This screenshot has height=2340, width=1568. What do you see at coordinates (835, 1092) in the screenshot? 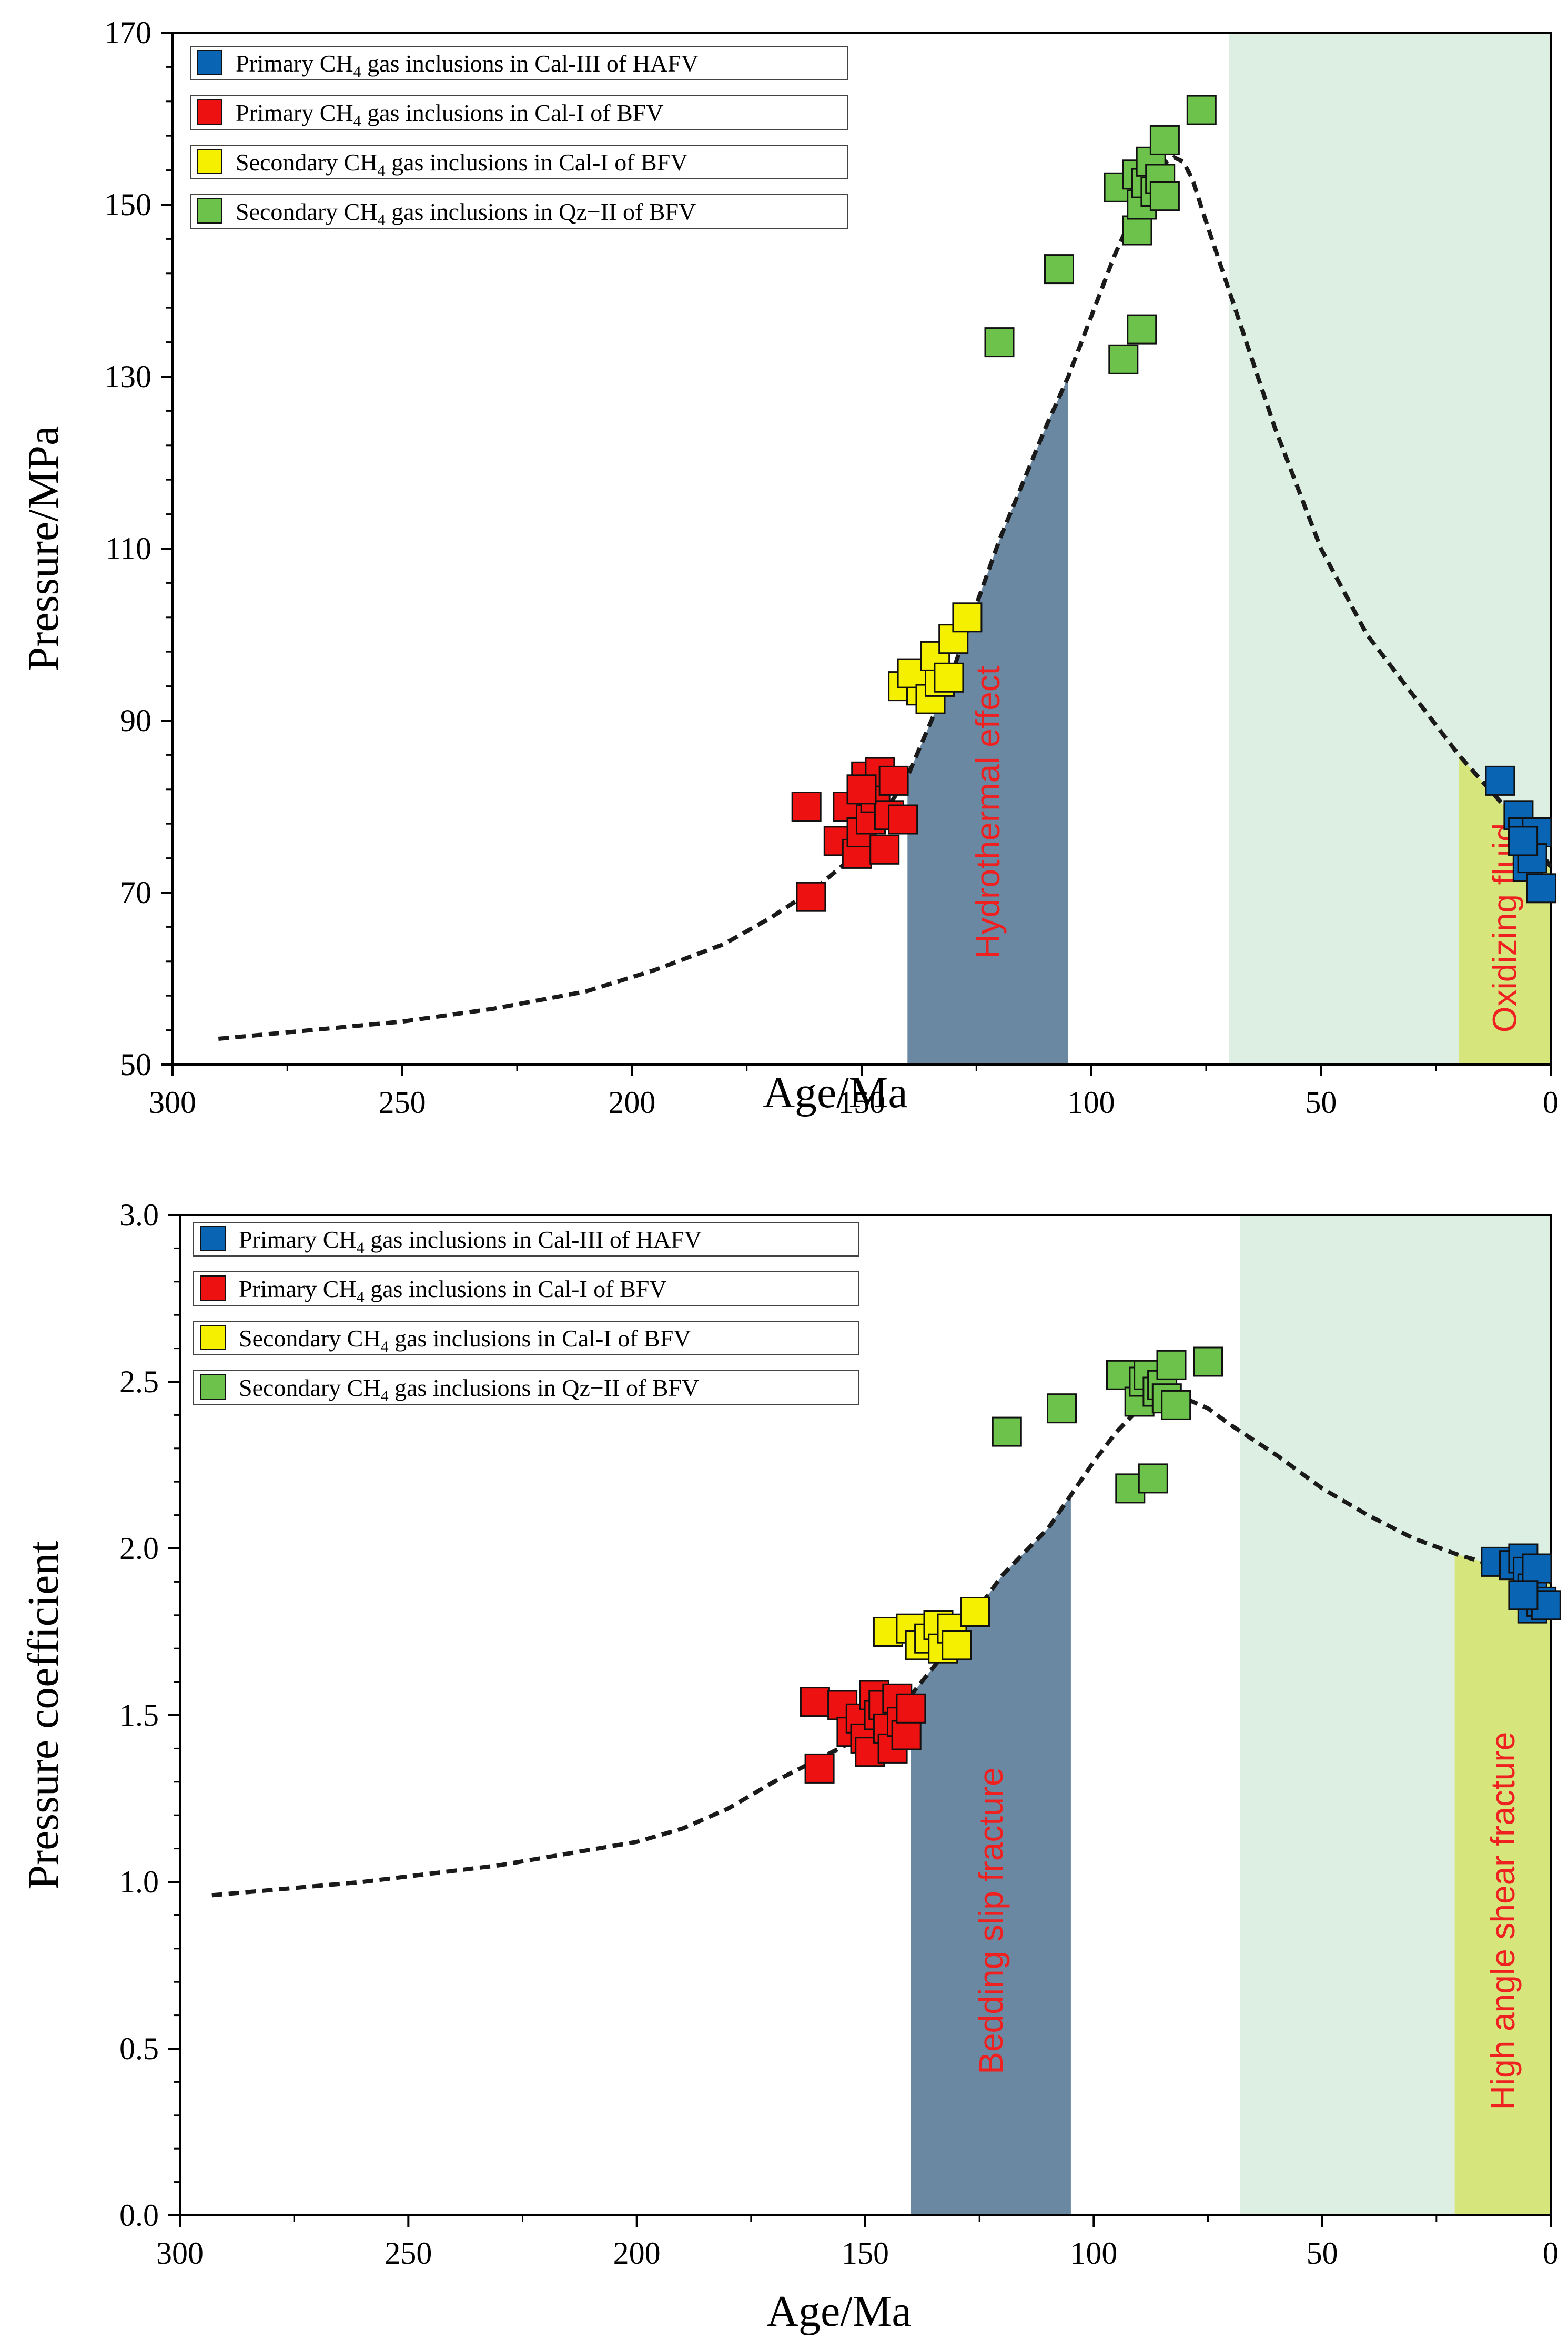
I see `x-axis-title: Age/Ma` at bounding box center [835, 1092].